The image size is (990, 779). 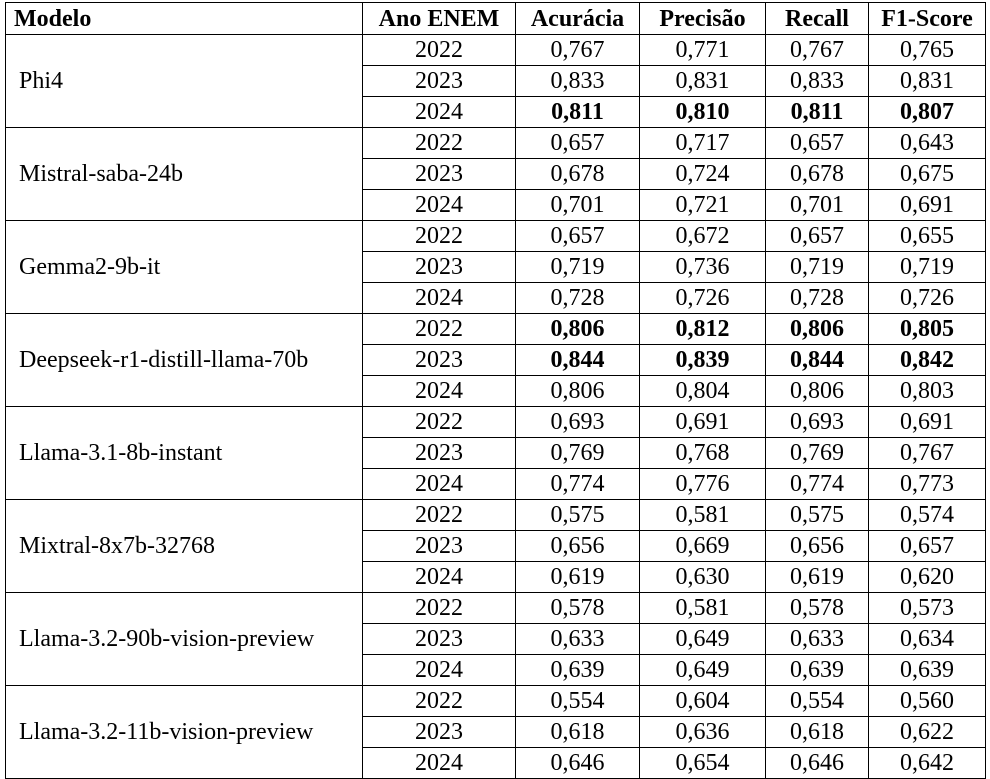 What do you see at coordinates (817, 515) in the screenshot?
I see `recall-cell: 0,575` at bounding box center [817, 515].